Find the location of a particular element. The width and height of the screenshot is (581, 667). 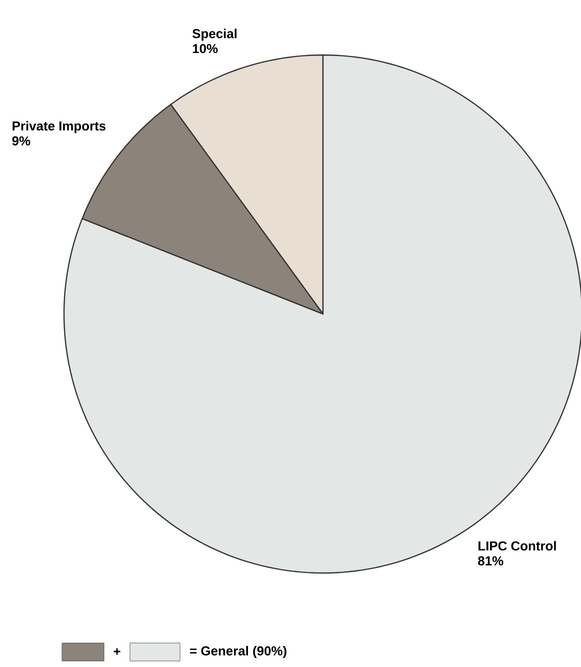

slice-label: Special is located at coordinates (214, 34).